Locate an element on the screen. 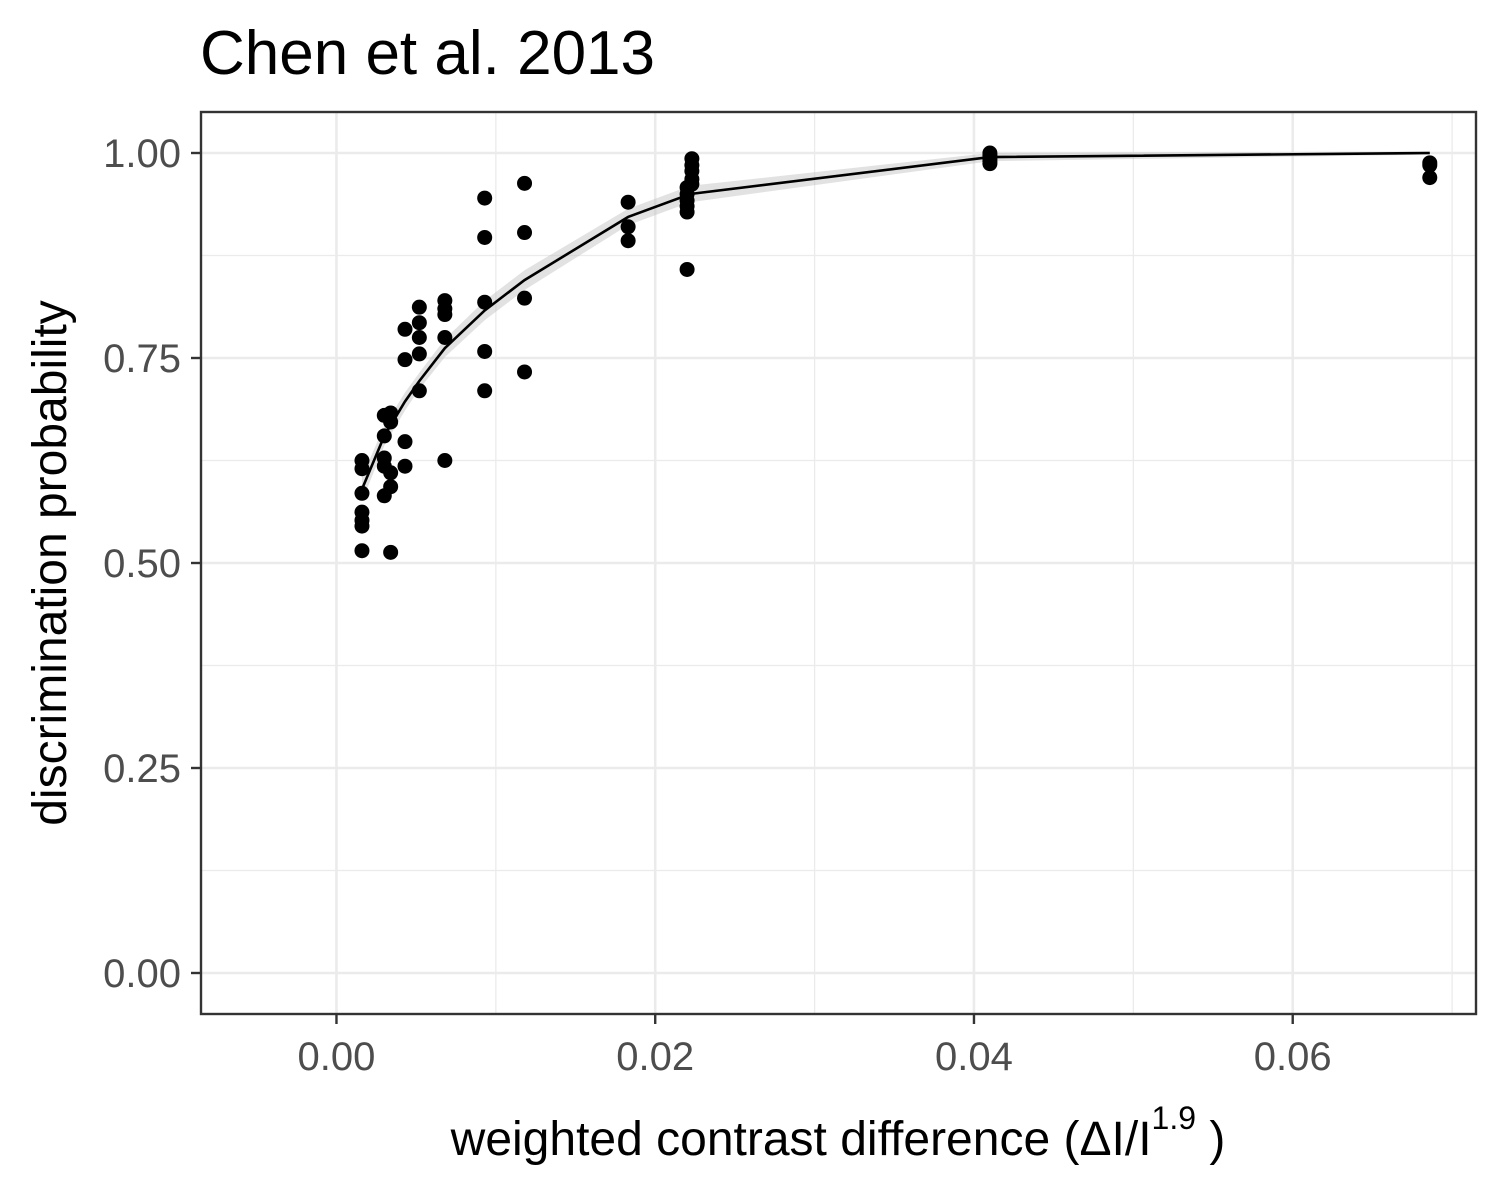 The height and width of the screenshot is (1200, 1500). x-tick-label: 0.00 is located at coordinates (337, 1057).